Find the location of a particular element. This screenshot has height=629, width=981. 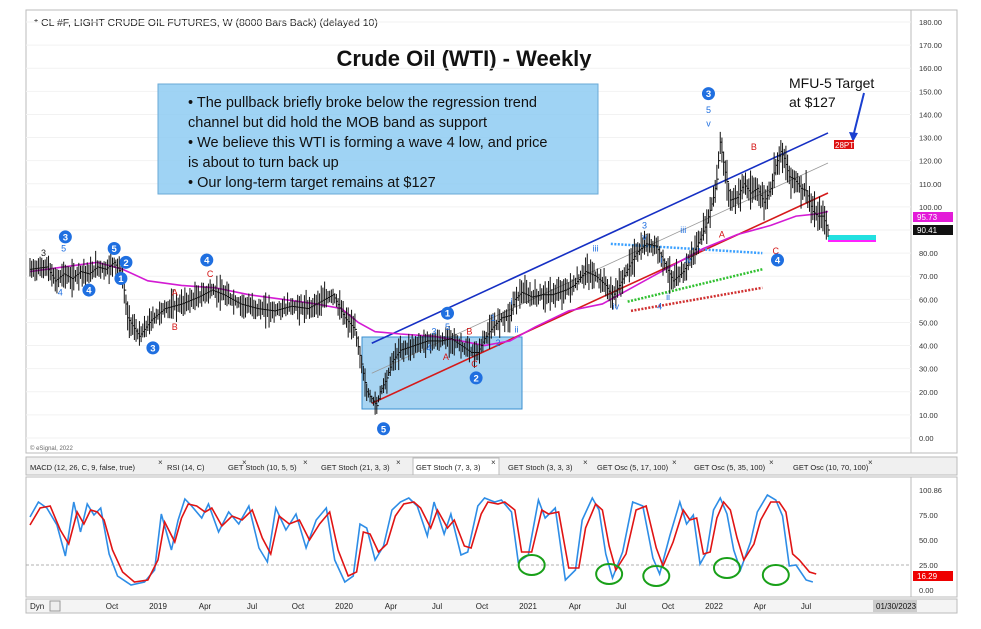

indicator-tab: GET Stoch (3, 3, 3) is located at coordinates (540, 467).